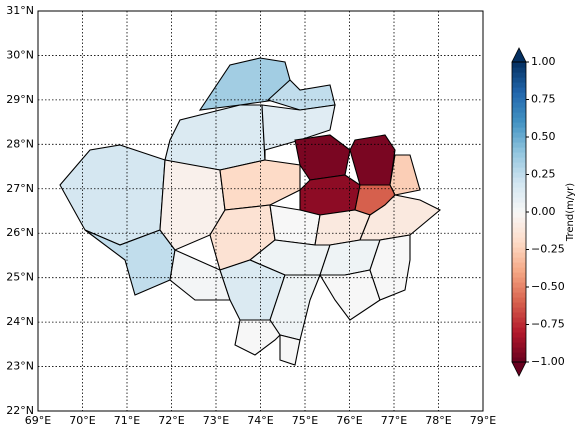 This screenshot has height=435, width=583. Describe the element at coordinates (20, 277) in the screenshot. I see `y-tick-label: 25°N` at that location.